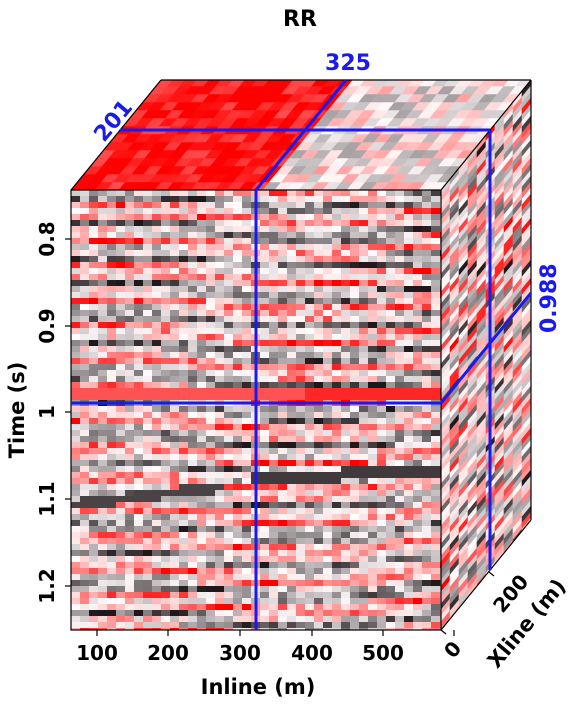  Describe the element at coordinates (97, 653) in the screenshot. I see `inline-tick-label: 100` at that location.